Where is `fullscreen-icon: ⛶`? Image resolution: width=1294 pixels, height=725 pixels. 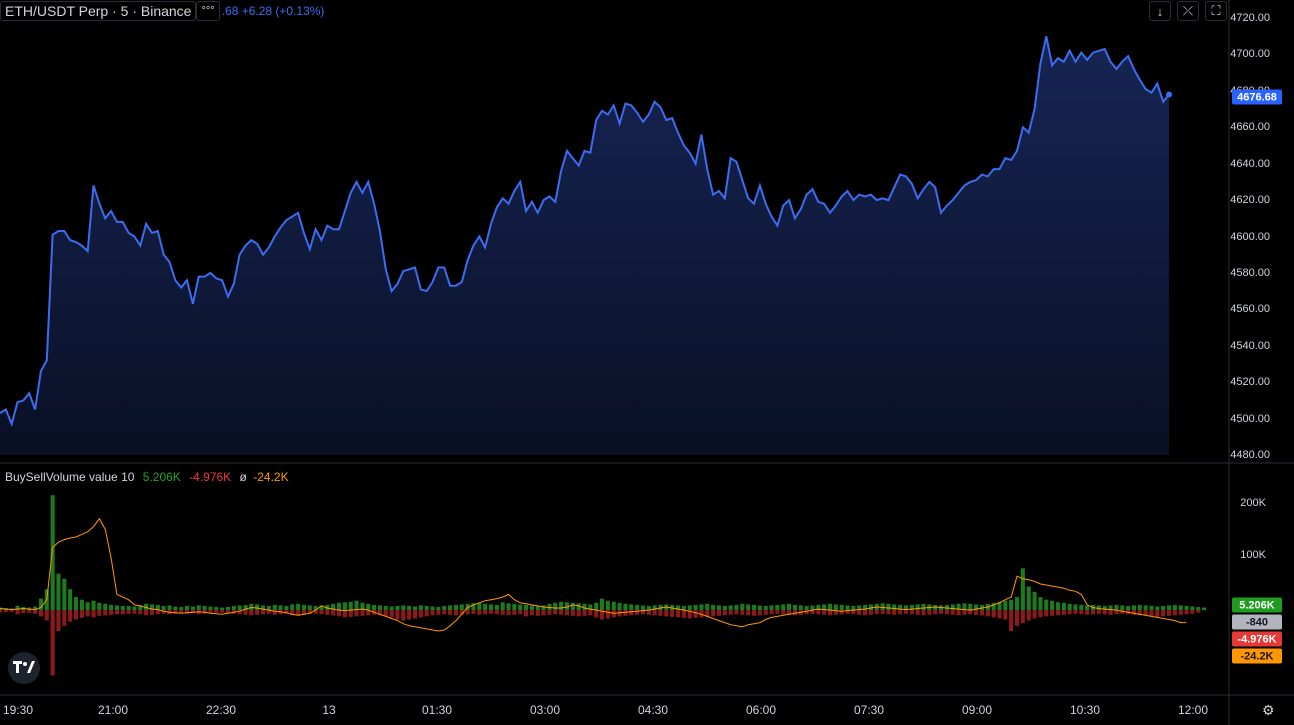
fullscreen-icon: ⛶ is located at coordinates (1216, 11).